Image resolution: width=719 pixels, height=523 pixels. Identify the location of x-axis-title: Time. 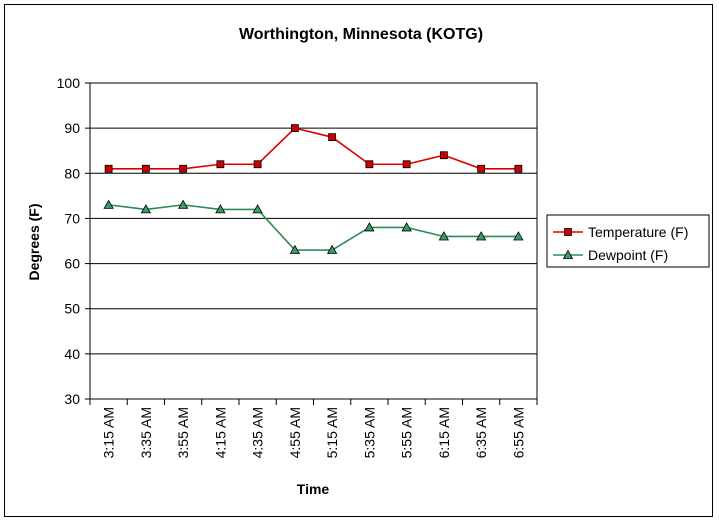
(313, 489).